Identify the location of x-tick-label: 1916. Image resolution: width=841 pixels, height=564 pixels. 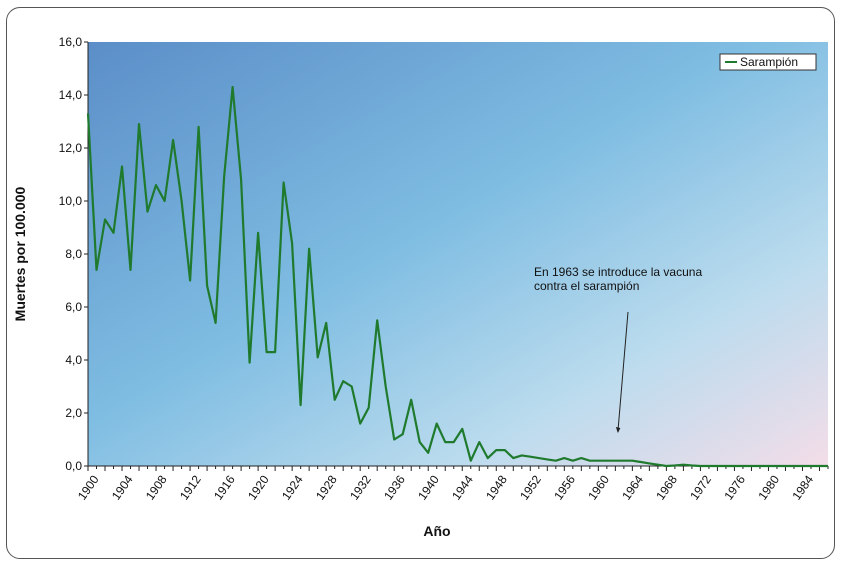
(224, 487).